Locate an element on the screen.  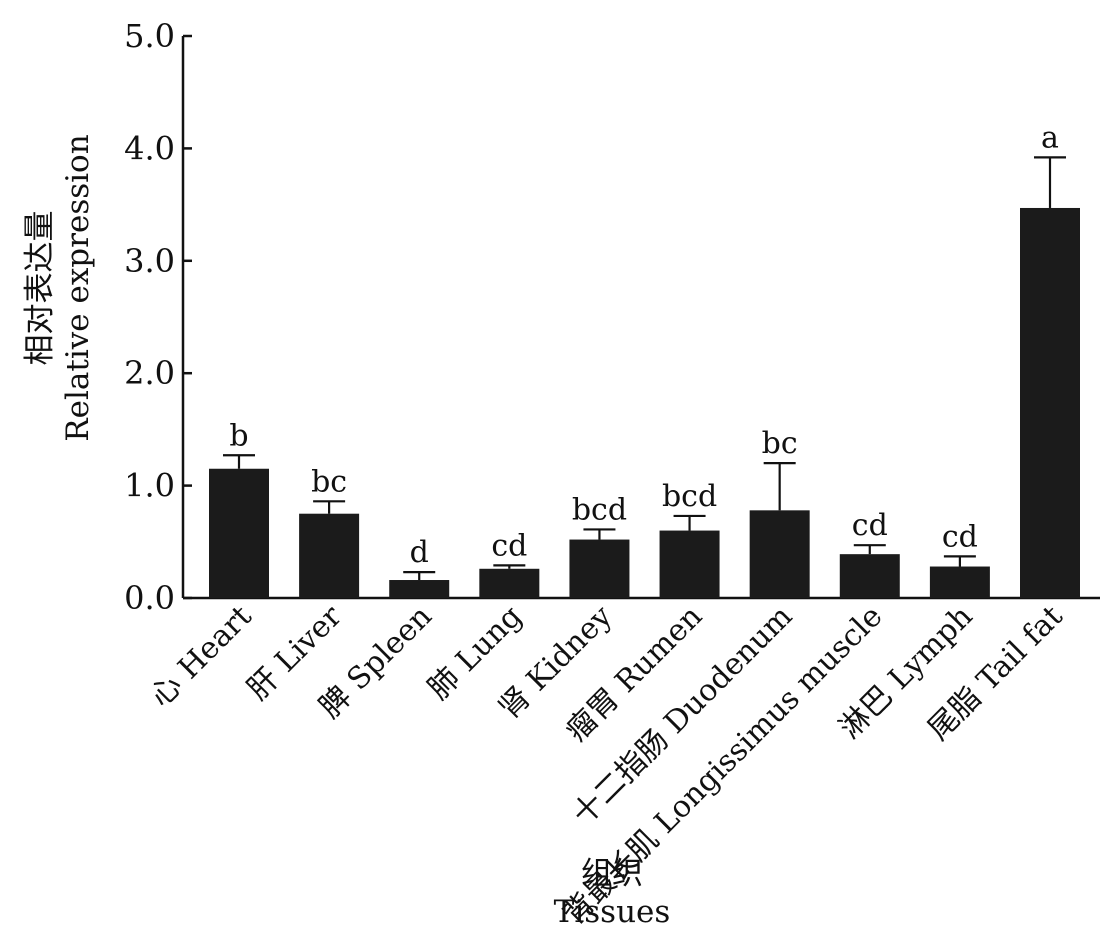
y-axis-label-english: Relative expression is located at coordinates (78, 287).